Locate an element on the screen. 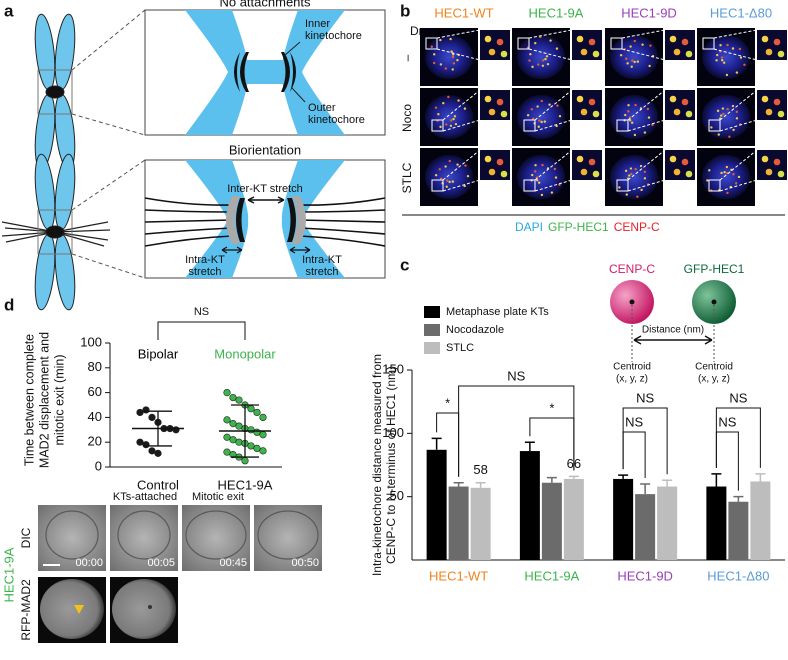  column-header: HEC1-WT is located at coordinates (463, 12).